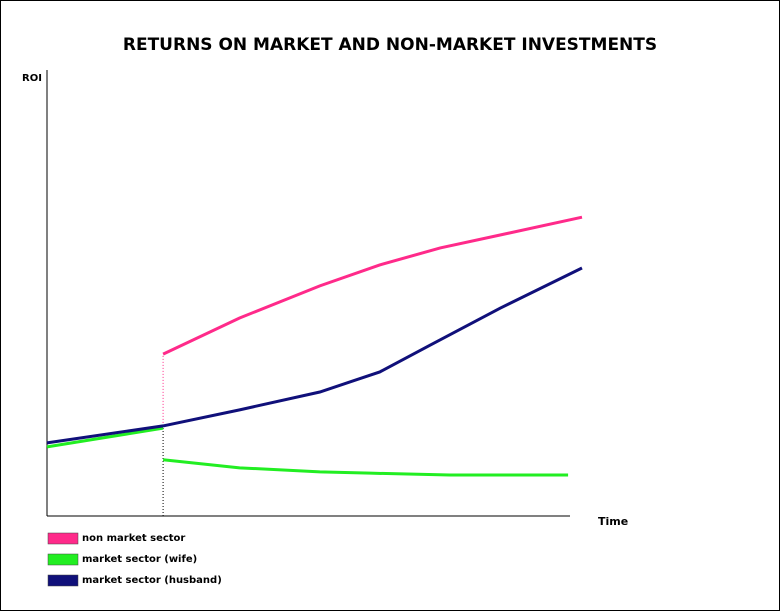  Describe the element at coordinates (133, 538) in the screenshot. I see `legend-label: non market sector` at that location.